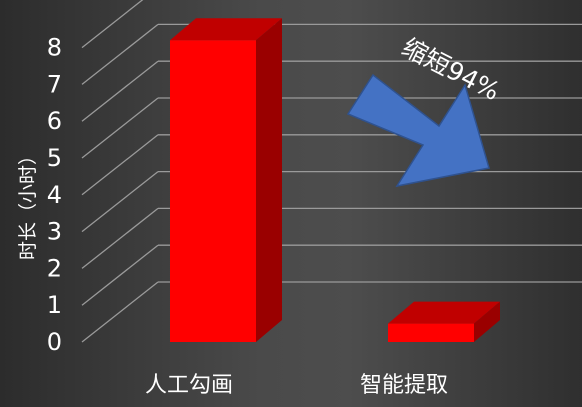 Image resolution: width=582 pixels, height=407 pixels. I want to click on y-tick-label: 4, so click(54, 195).